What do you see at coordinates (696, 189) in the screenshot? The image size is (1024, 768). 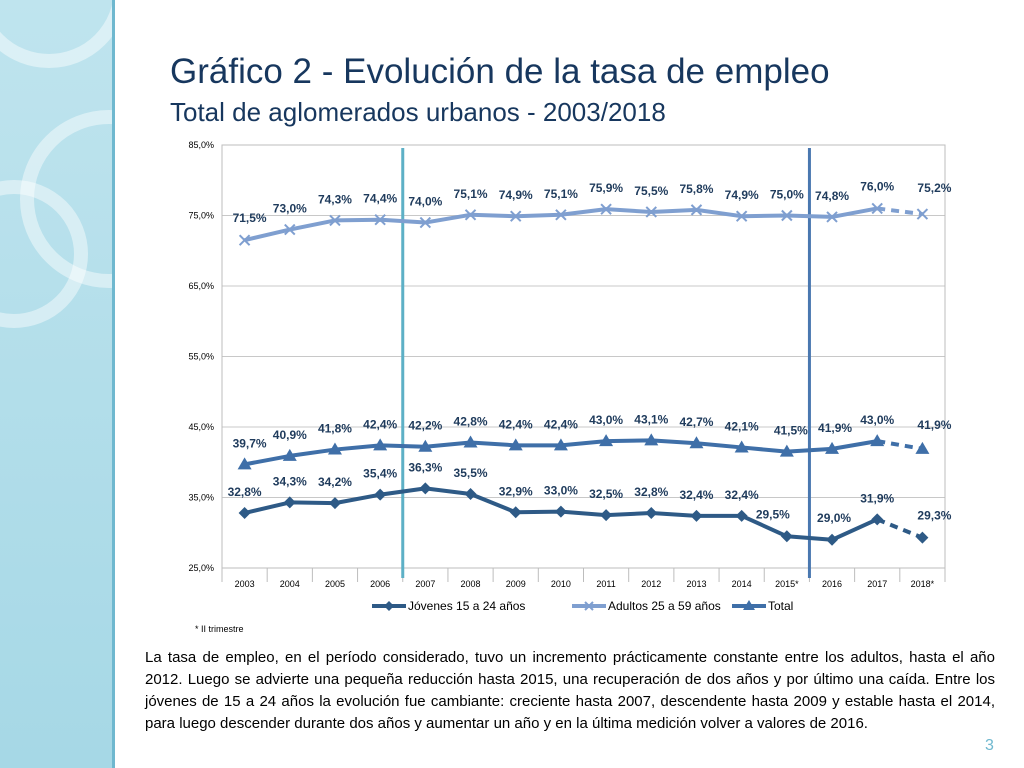 I see `data-label: 75,8%` at bounding box center [696, 189].